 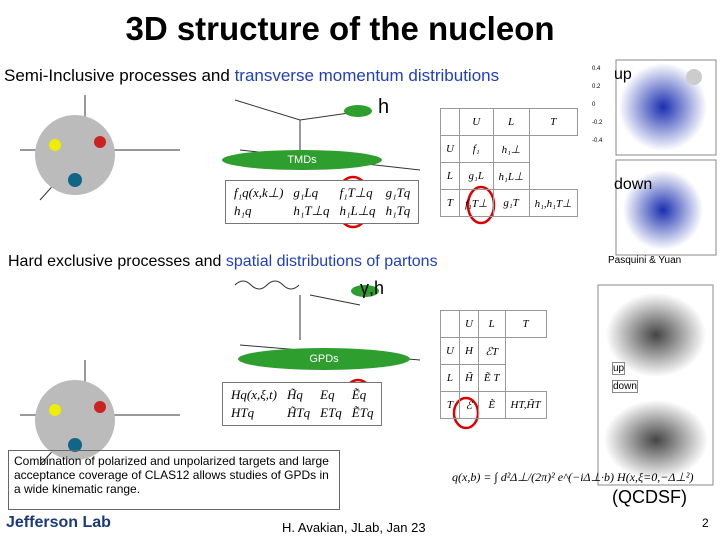 I want to click on function: h₁T⊥q, so click(x=311, y=210).